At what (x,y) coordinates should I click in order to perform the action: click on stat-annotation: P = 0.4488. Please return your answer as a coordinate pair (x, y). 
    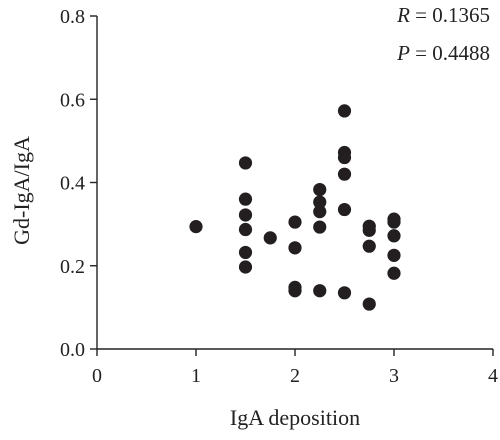
    Looking at the image, I should click on (443, 53).